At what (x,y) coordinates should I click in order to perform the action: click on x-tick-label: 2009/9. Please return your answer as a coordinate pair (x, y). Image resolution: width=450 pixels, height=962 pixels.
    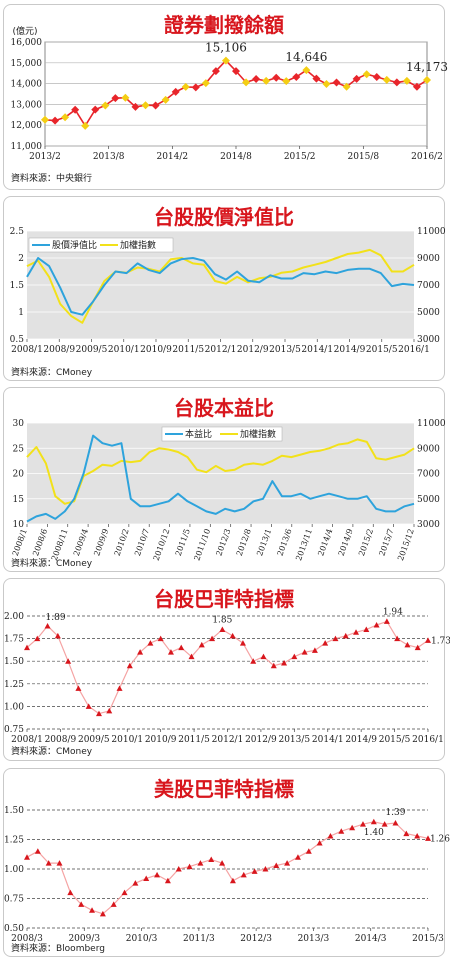
    Looking at the image, I should click on (101, 543).